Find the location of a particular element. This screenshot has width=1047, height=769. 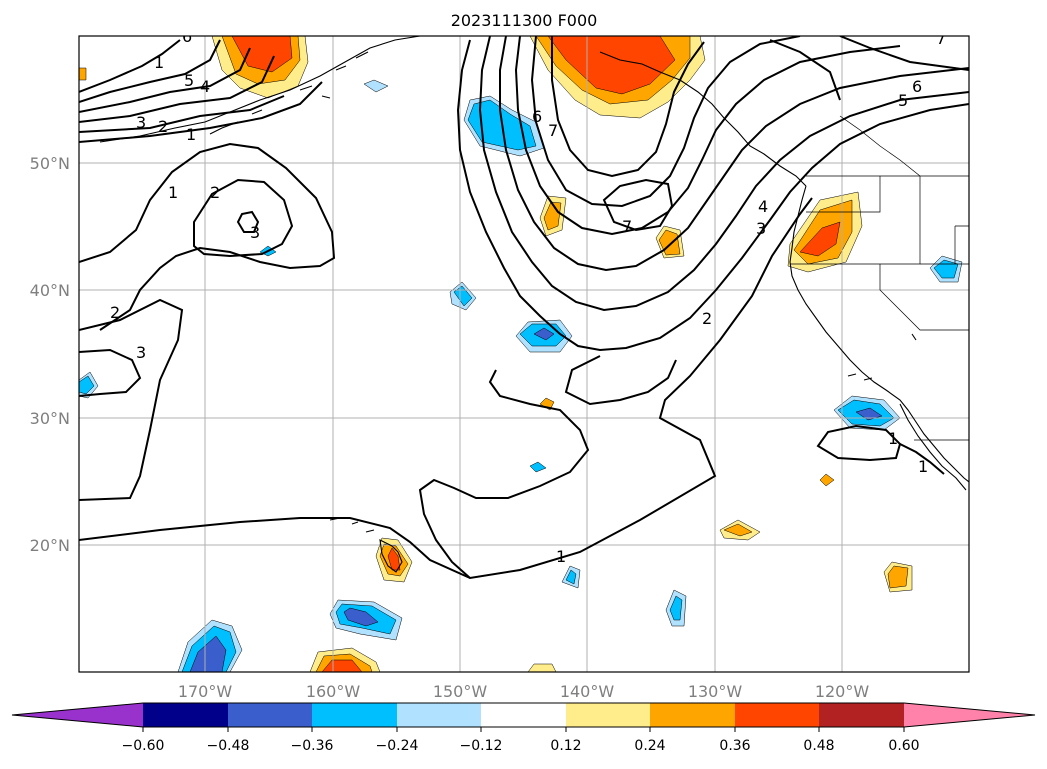

map-title: 2023111300 F000 is located at coordinates (524, 20).